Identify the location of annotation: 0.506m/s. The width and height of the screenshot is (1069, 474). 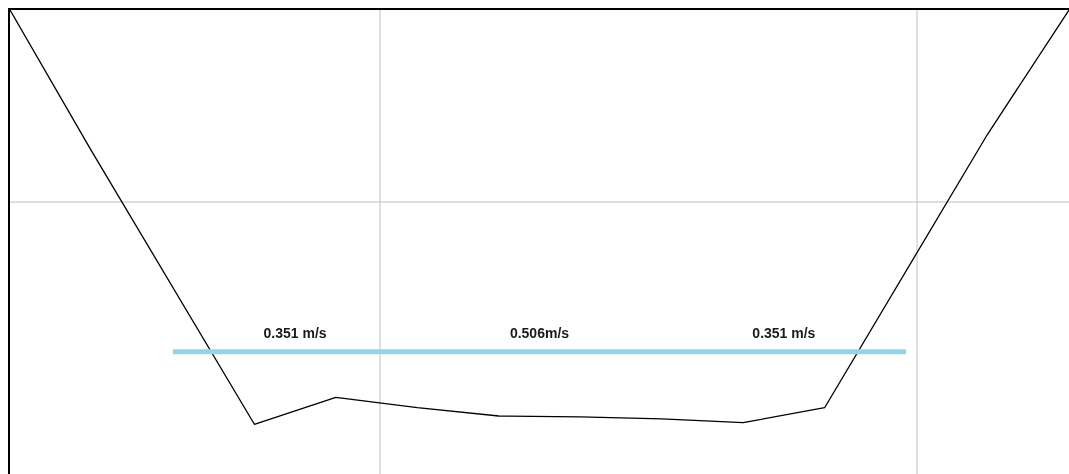
(539, 332).